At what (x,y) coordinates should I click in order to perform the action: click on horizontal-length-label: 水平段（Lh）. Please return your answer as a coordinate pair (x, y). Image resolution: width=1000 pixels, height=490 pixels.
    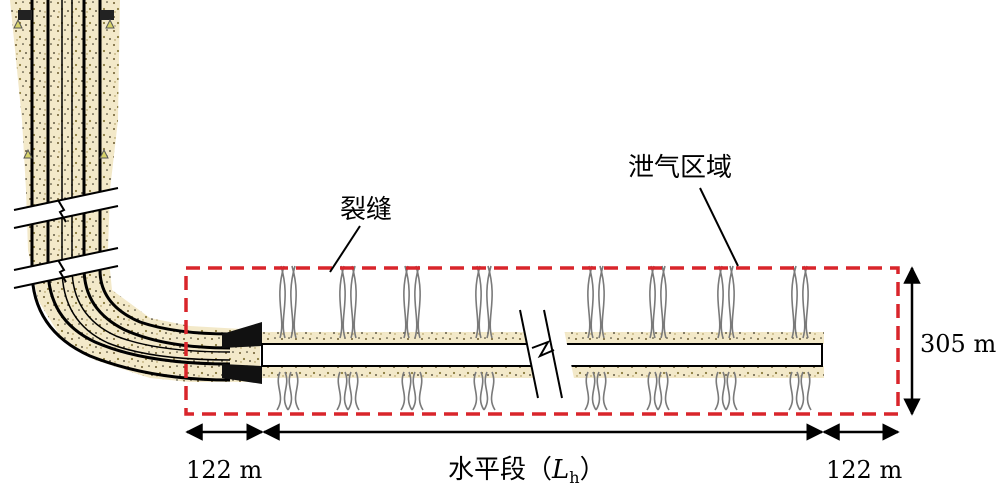
    Looking at the image, I should click on (527, 471).